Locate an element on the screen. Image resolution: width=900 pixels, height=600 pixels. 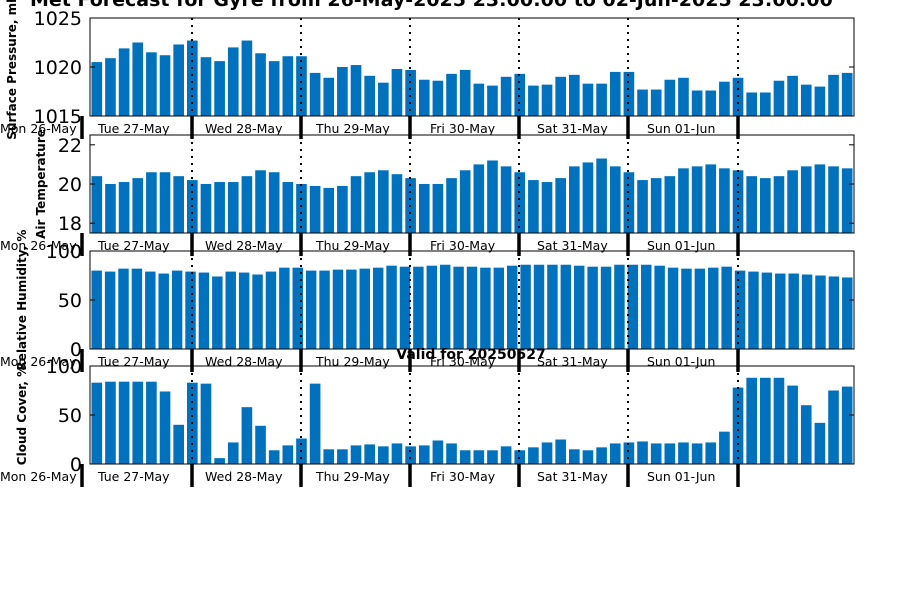
day-label: Tue 27-May is located at coordinates (133, 128).